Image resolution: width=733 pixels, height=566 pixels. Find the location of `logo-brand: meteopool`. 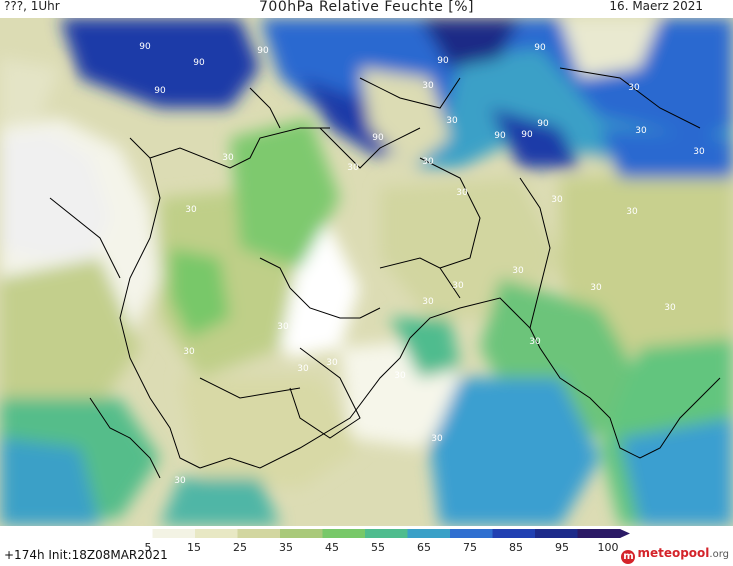

logo-brand: meteopool is located at coordinates (673, 553).